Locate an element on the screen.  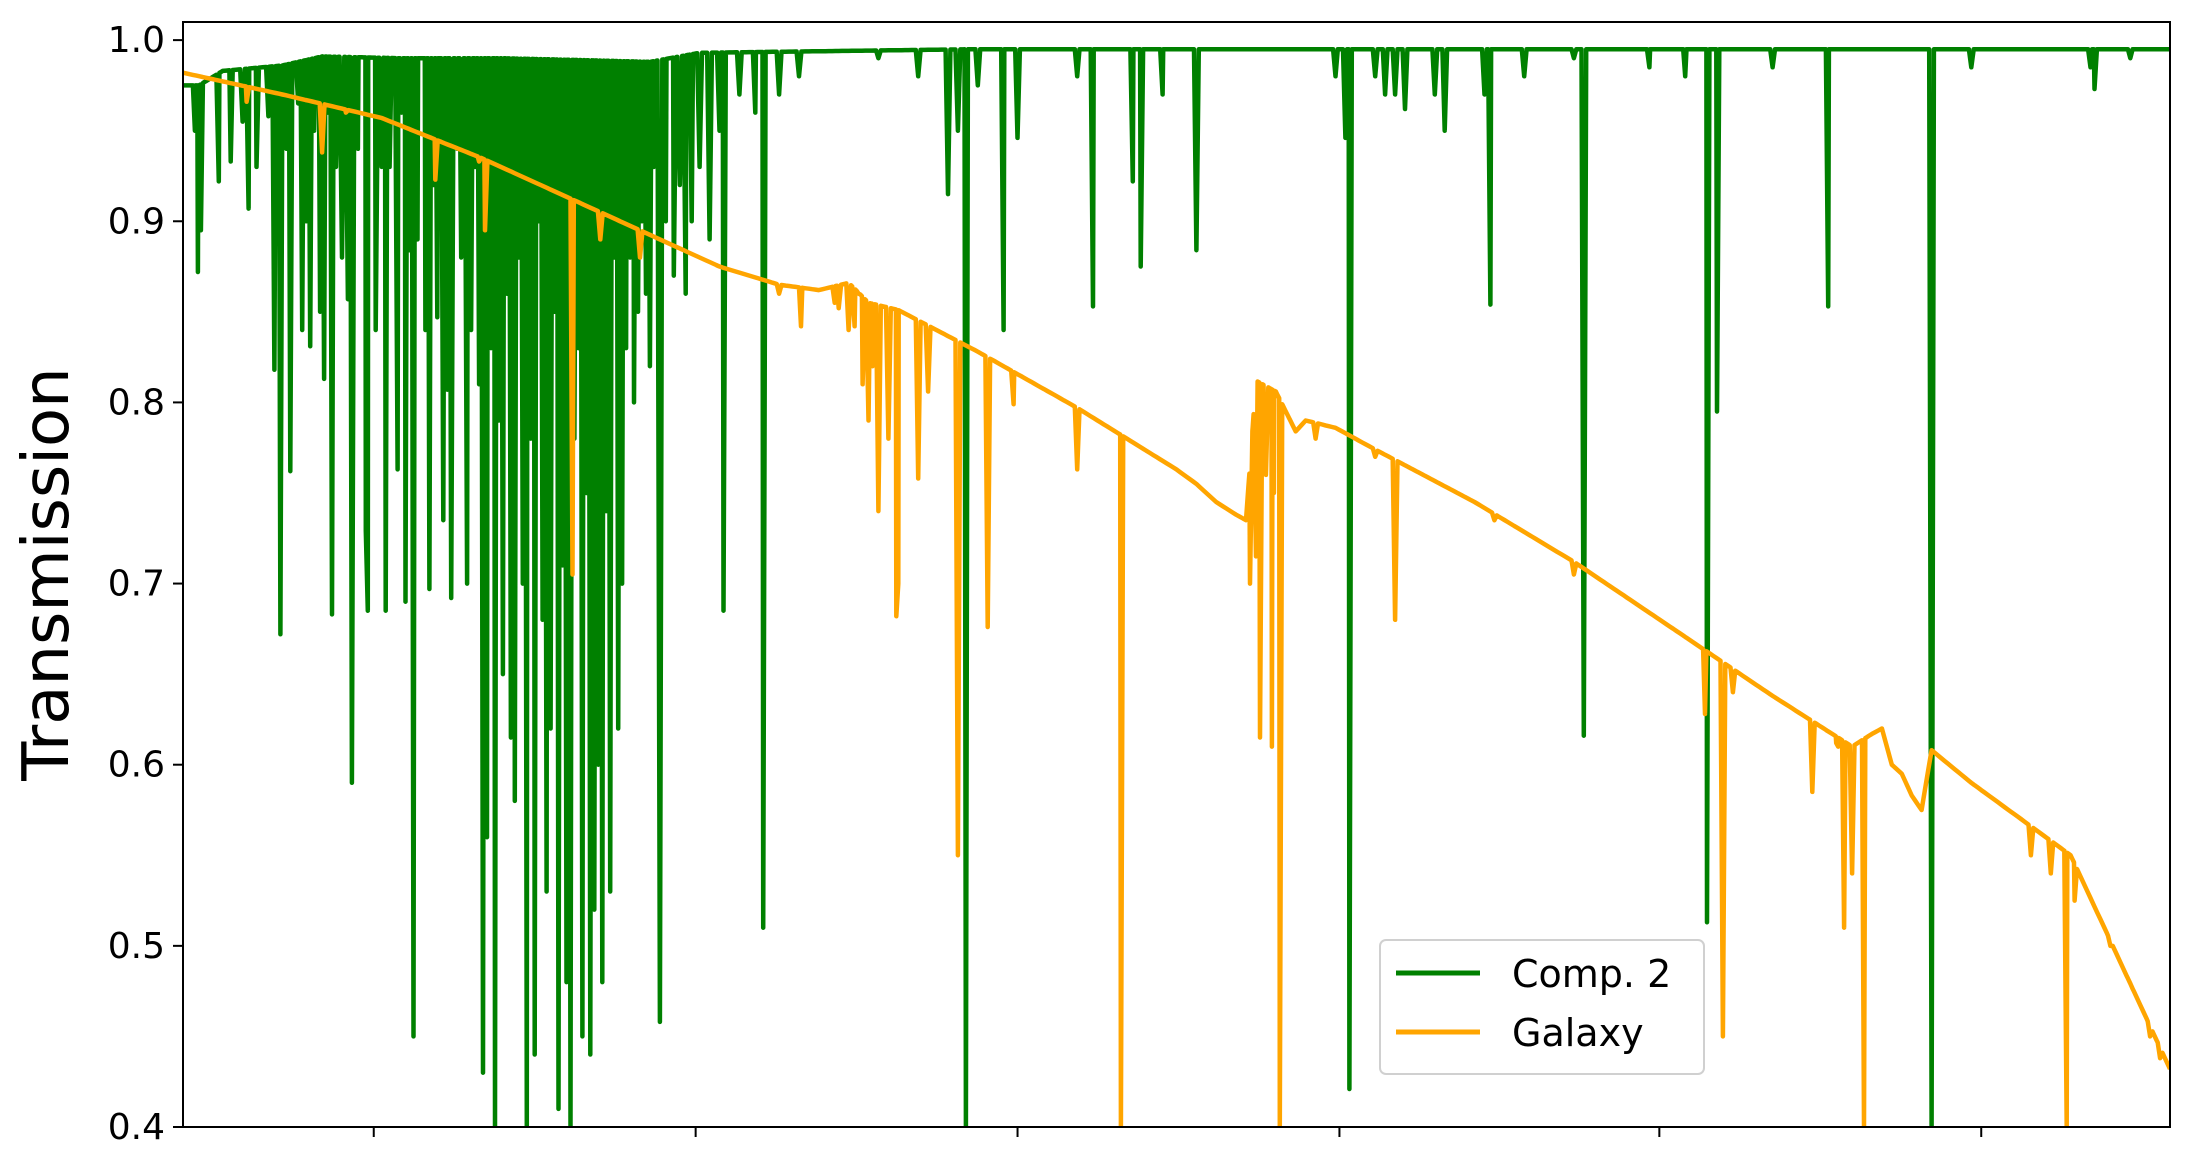
legend: Comp. 2 Galaxy is located at coordinates (1542, 1007).